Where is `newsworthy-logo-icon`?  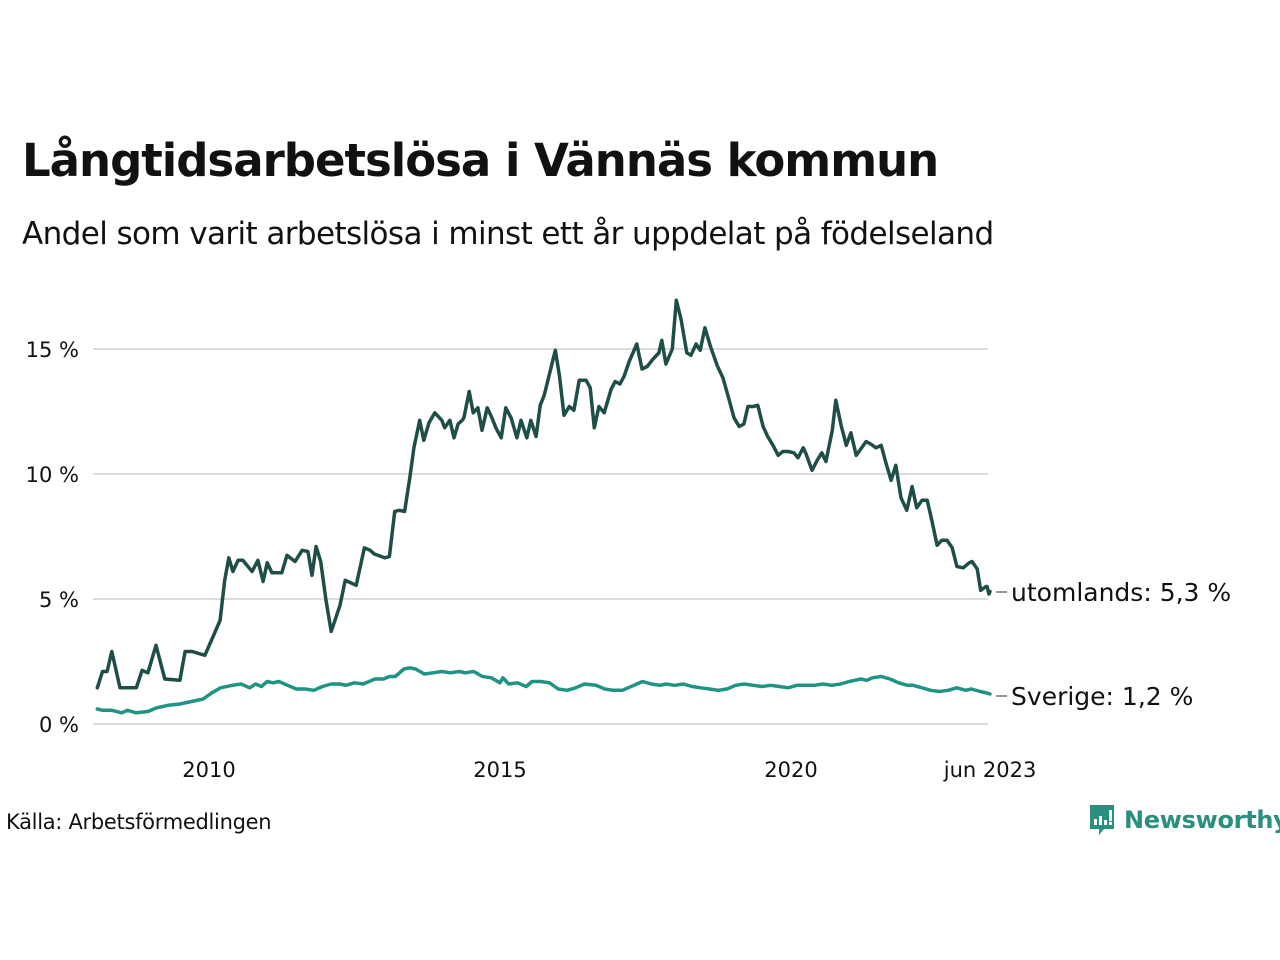 newsworthy-logo-icon is located at coordinates (1102, 820).